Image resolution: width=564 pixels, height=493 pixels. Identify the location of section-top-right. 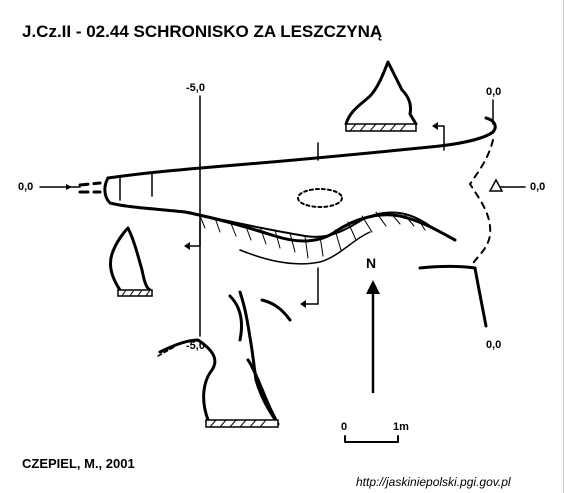
(381, 96).